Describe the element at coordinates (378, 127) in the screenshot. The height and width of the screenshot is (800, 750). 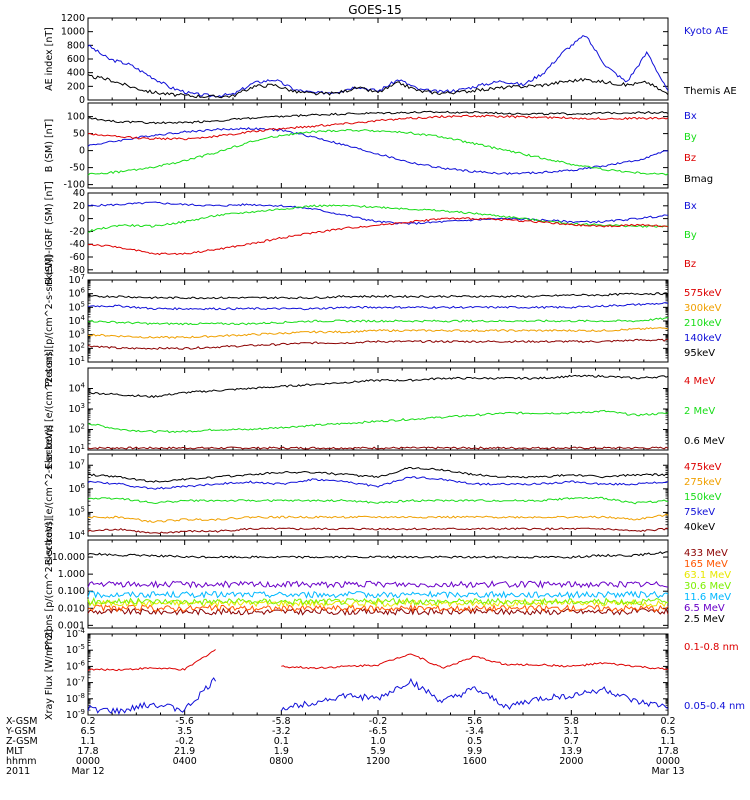
I see `series-line-Bz` at that location.